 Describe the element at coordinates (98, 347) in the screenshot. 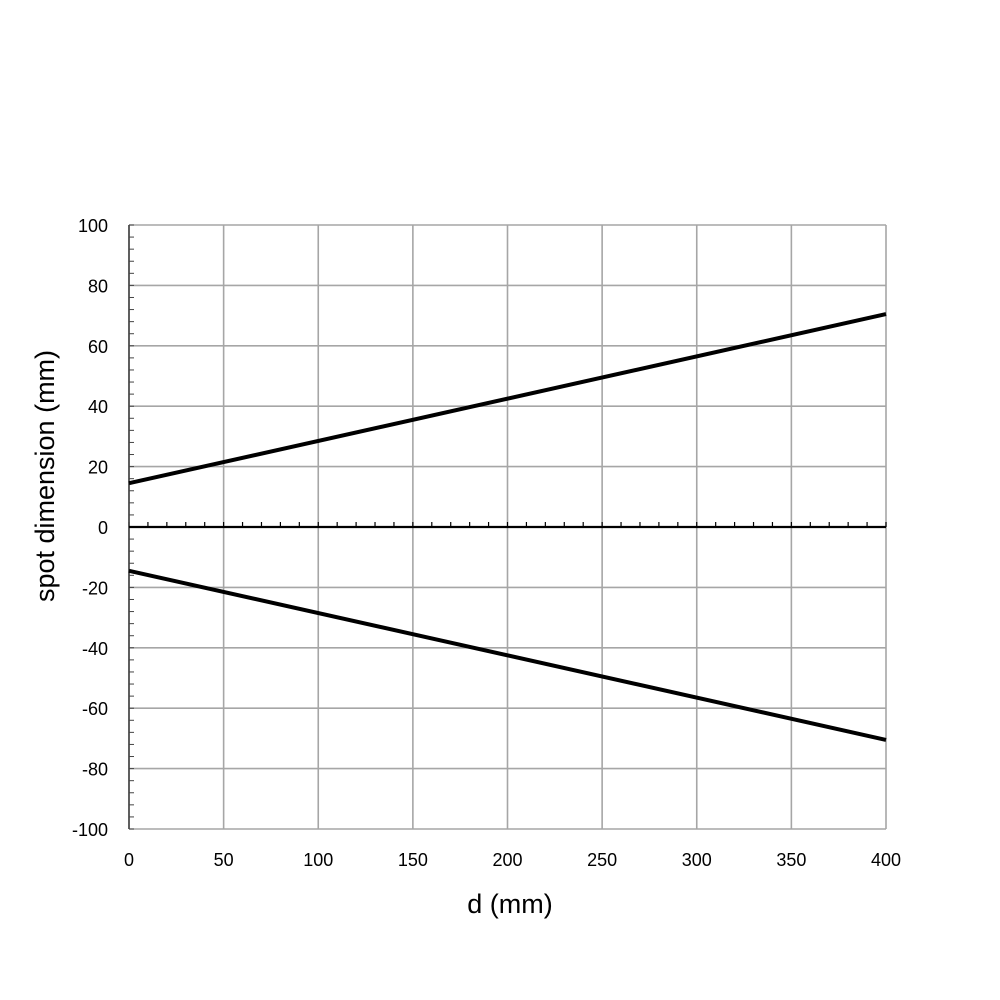

I see `y-tick-label: 60` at that location.